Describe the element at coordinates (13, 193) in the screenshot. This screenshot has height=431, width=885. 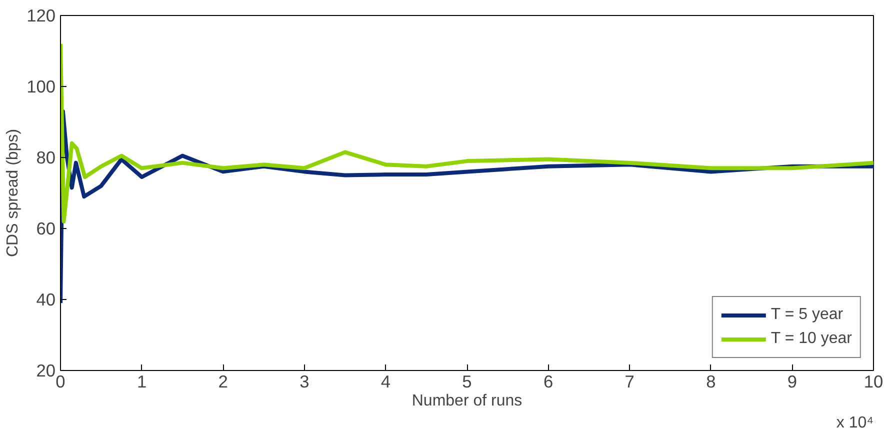
I see `y-axis-title: CDS spread (bps)` at that location.